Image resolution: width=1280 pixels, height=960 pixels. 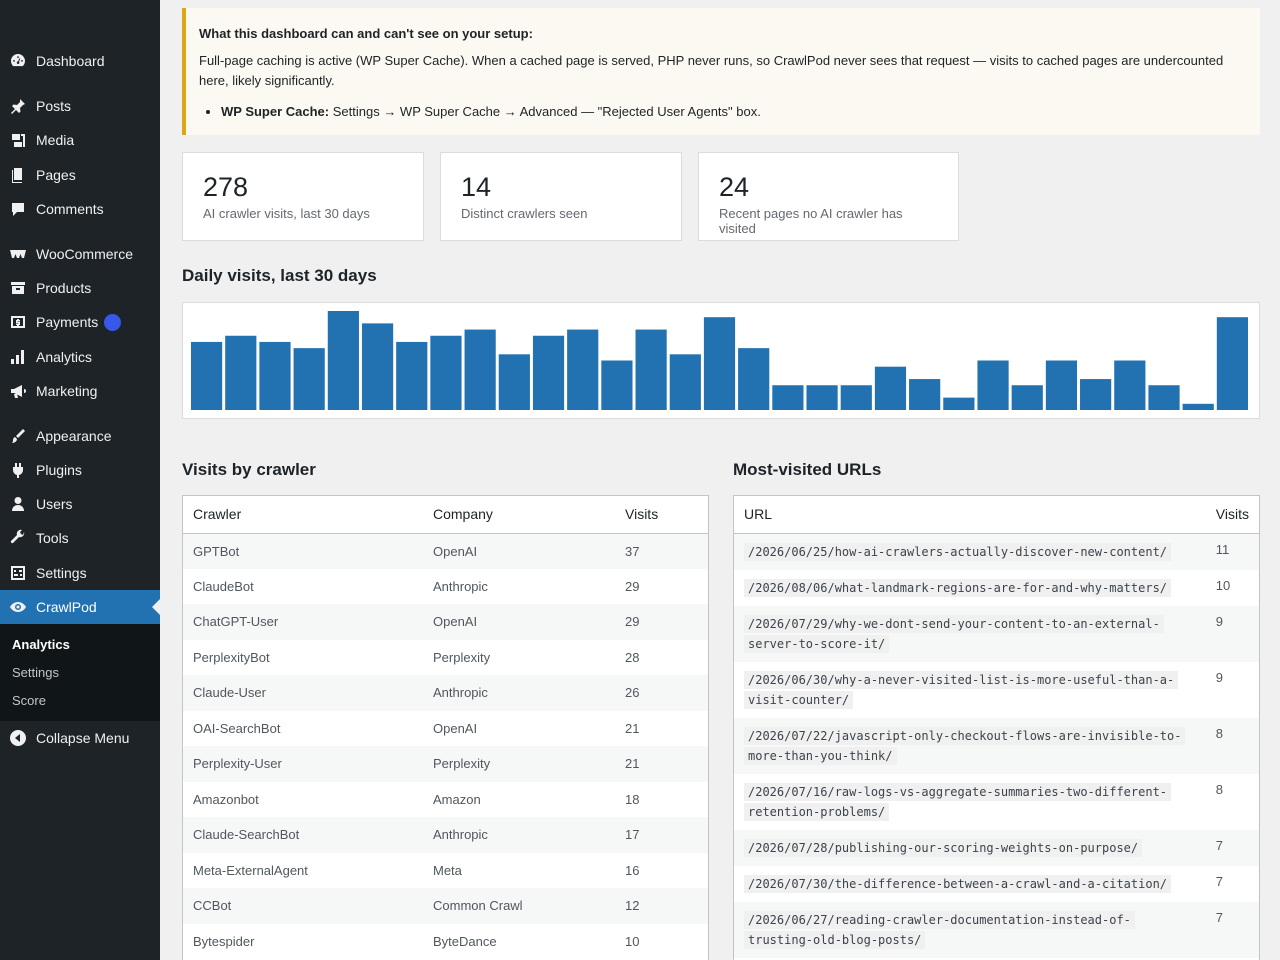 What do you see at coordinates (519, 764) in the screenshot?
I see `company-cell: Perplexity` at bounding box center [519, 764].